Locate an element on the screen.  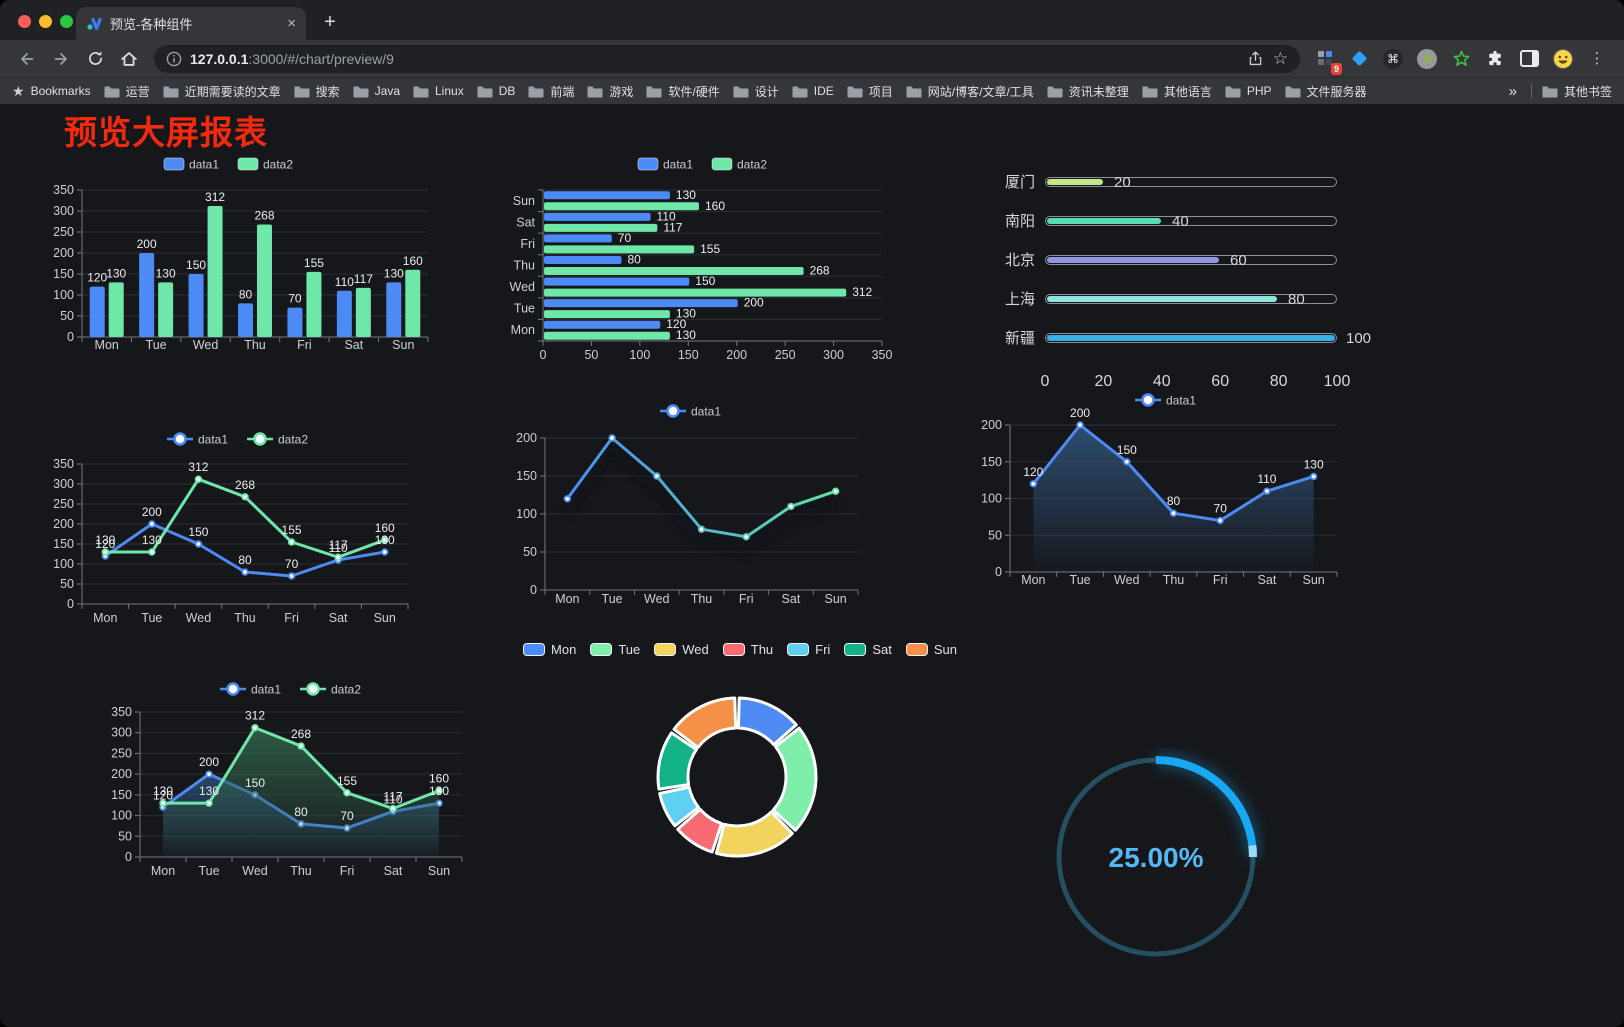
progress-row-新疆: 新疆 100 is located at coordinates (1185, 337).